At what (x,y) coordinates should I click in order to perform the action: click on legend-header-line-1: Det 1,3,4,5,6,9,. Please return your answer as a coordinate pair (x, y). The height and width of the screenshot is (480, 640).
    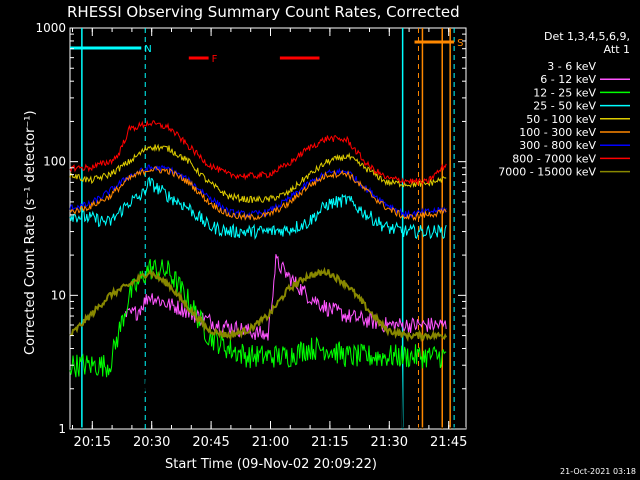
    Looking at the image, I should click on (587, 36).